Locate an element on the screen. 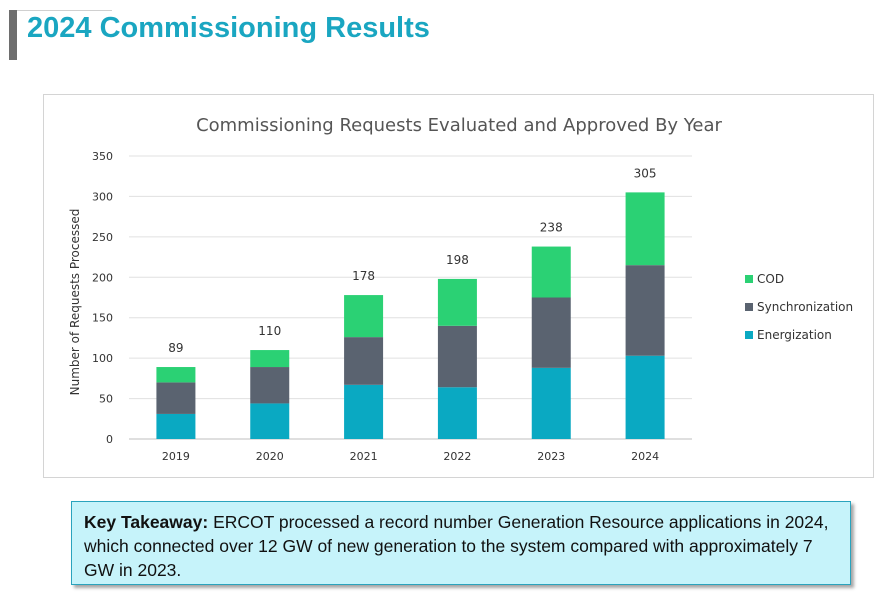  total-label-2022: 198 is located at coordinates (457, 260).